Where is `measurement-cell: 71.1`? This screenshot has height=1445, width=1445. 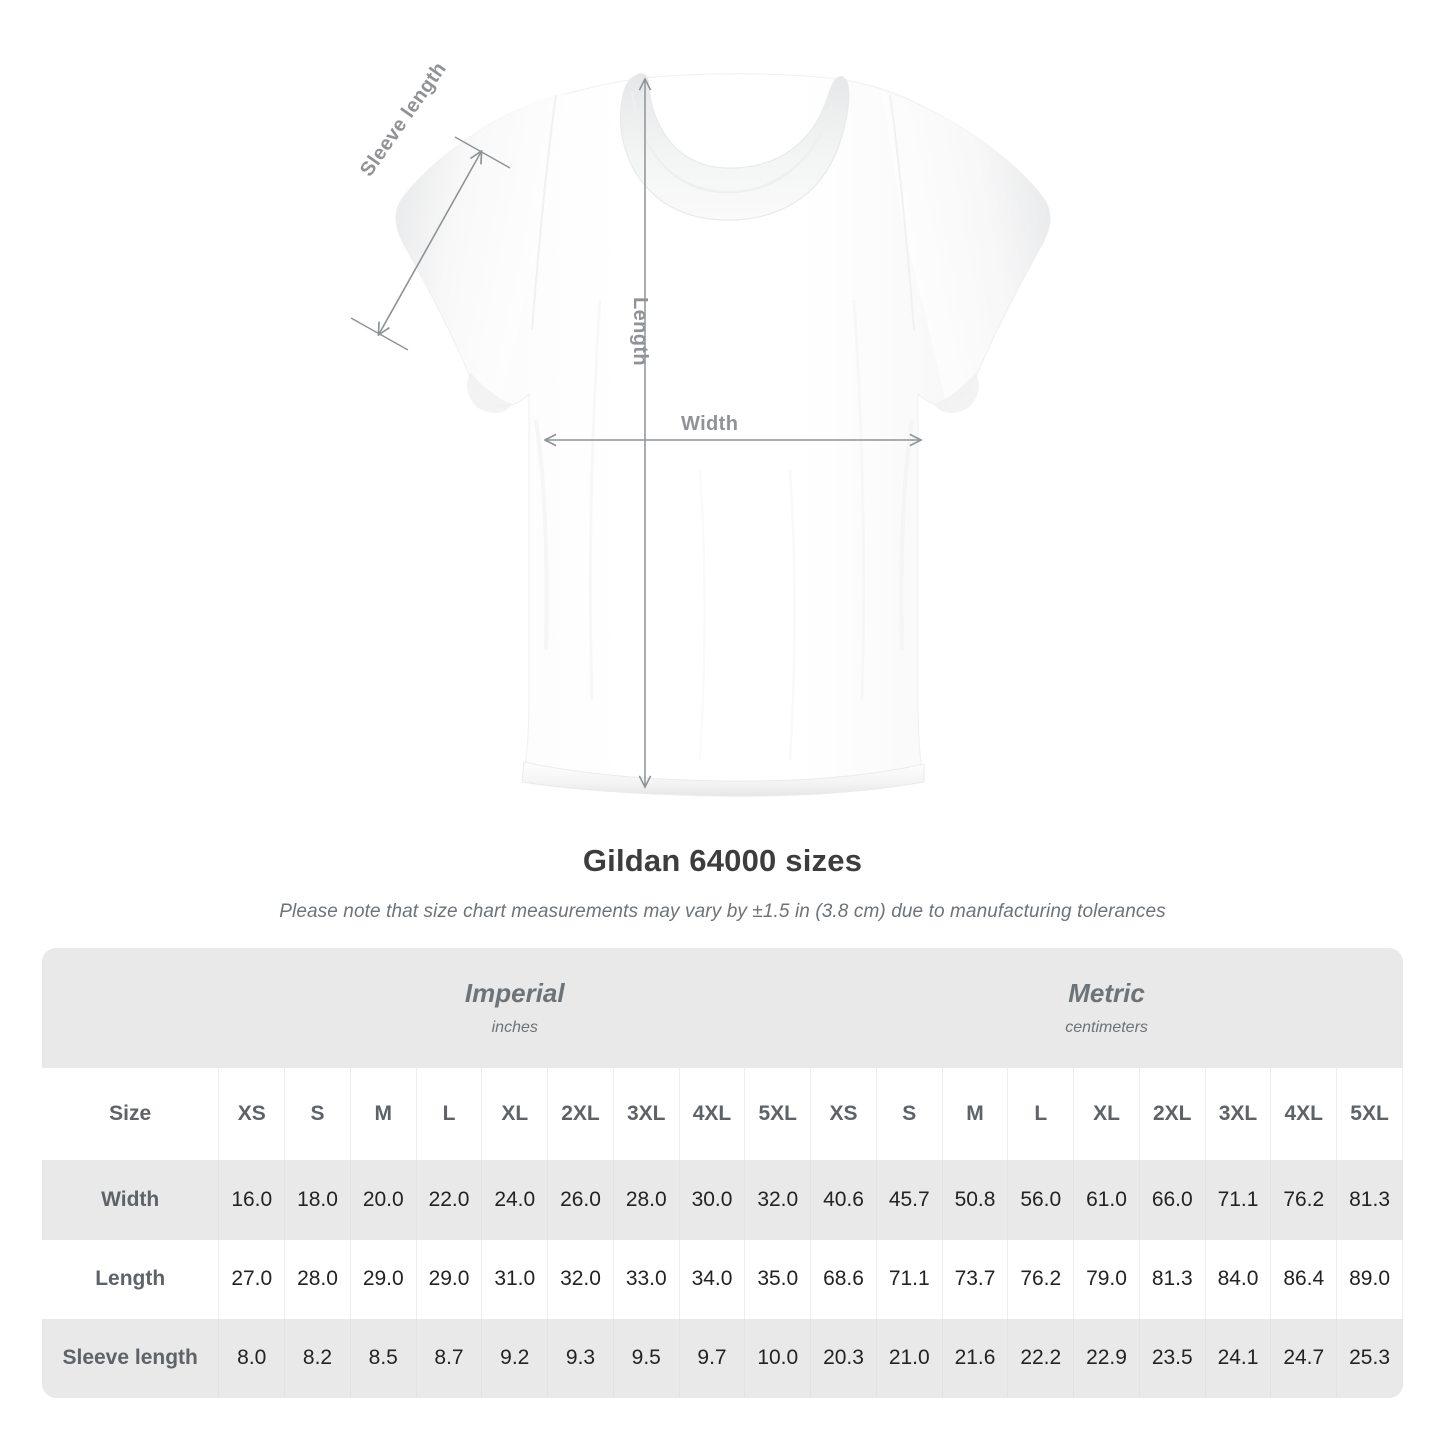 measurement-cell: 71.1 is located at coordinates (909, 1279).